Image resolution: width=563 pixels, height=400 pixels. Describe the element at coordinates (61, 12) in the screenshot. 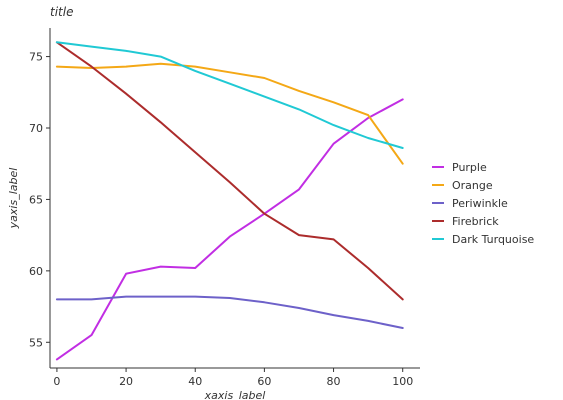

I see `chart-title: title` at that location.